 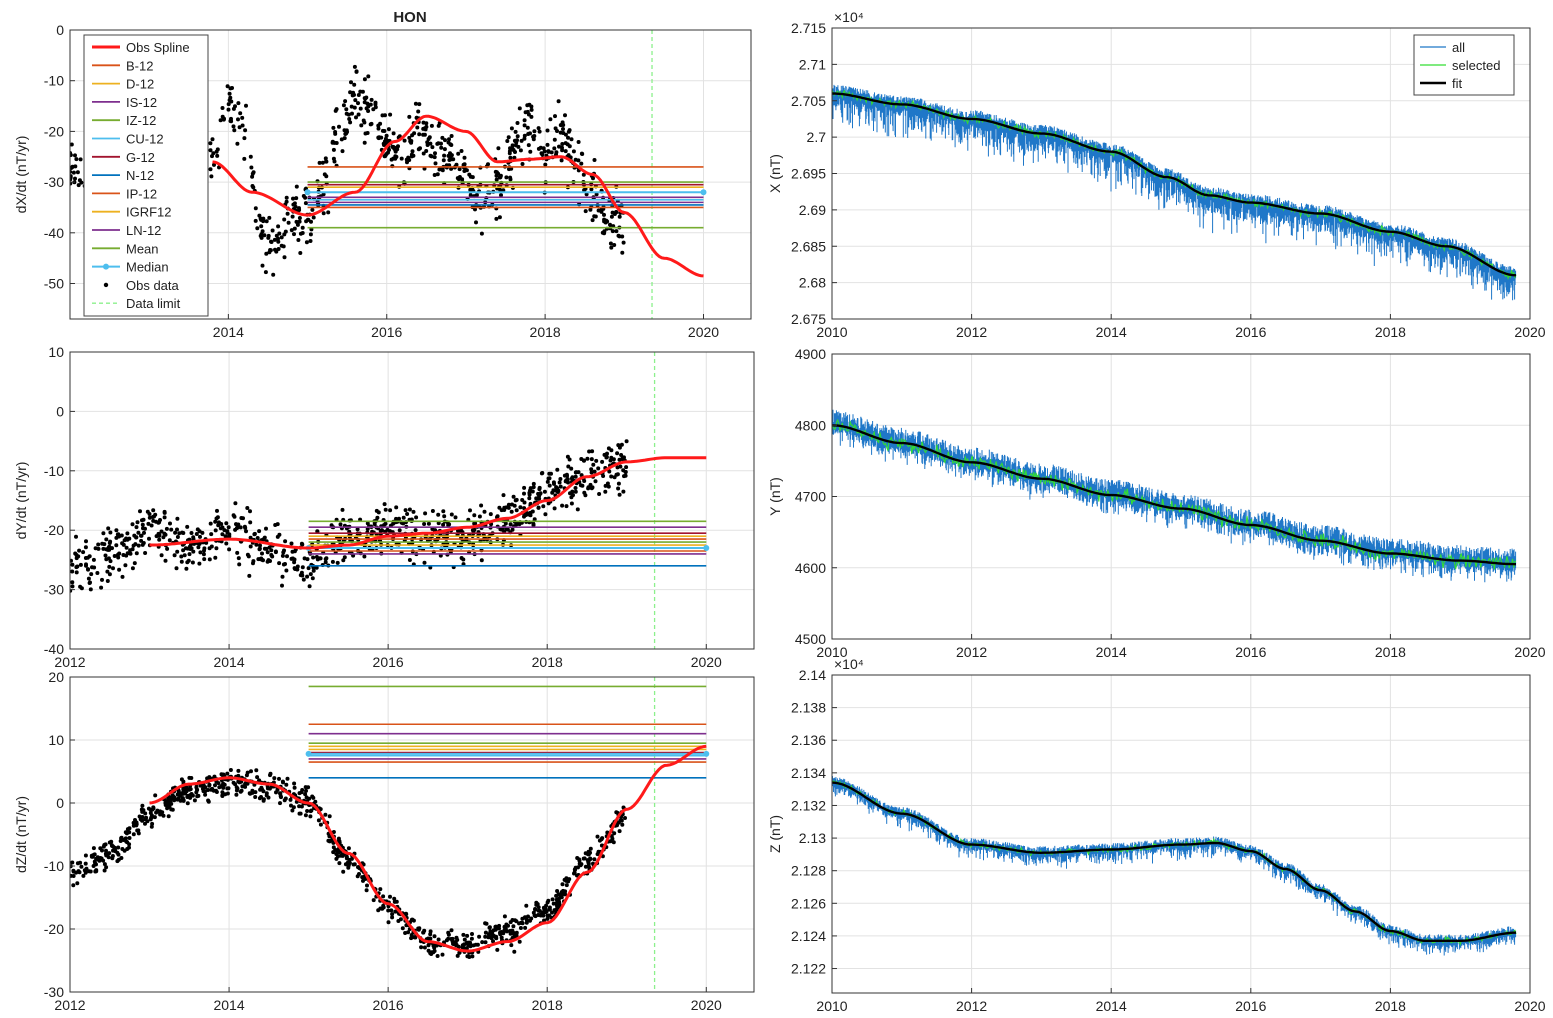 I want to click on median-marker, so click(x=307, y=192).